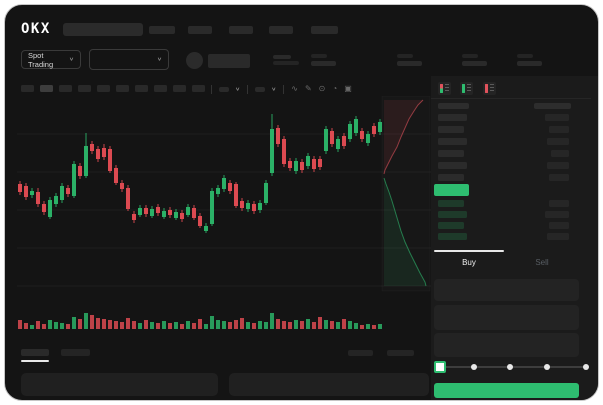 The height and width of the screenshot is (405, 603). What do you see at coordinates (294, 88) in the screenshot?
I see `line-chart-icon: ∿` at bounding box center [294, 88].